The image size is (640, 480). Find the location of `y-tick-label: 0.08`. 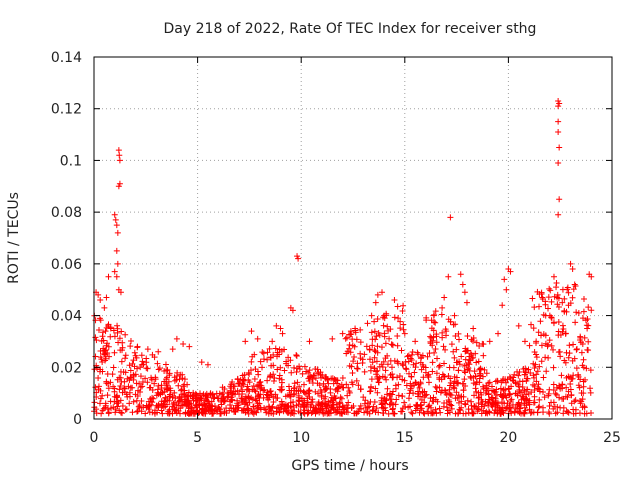

y-tick-label: 0.08 is located at coordinates (66, 213).